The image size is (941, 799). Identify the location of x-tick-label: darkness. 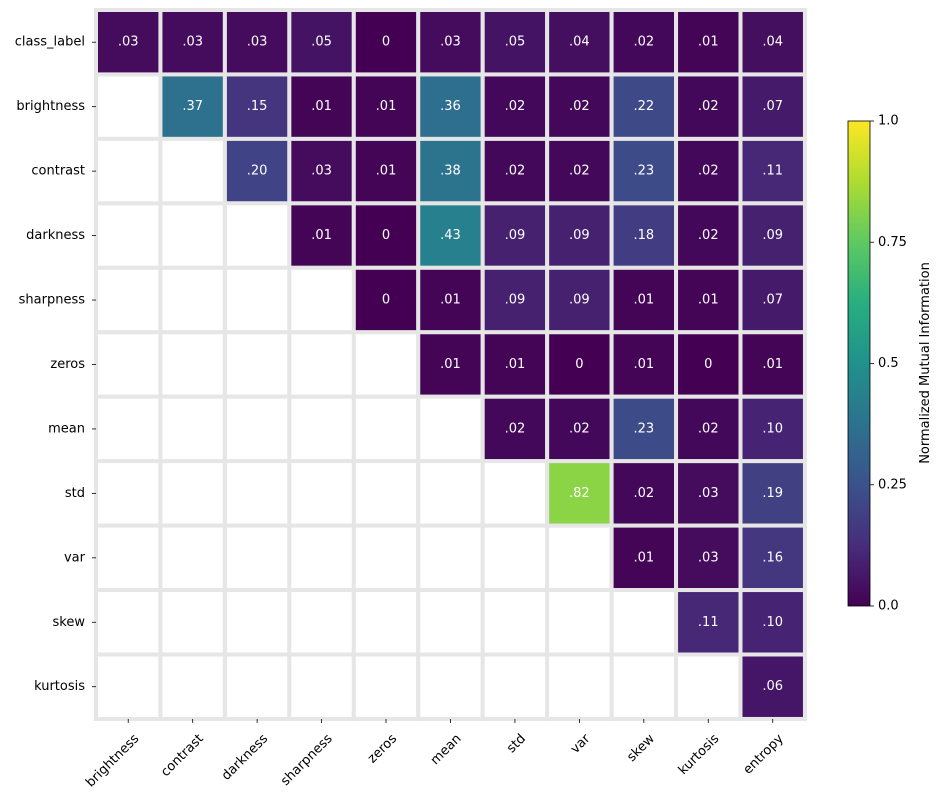
(245, 757).